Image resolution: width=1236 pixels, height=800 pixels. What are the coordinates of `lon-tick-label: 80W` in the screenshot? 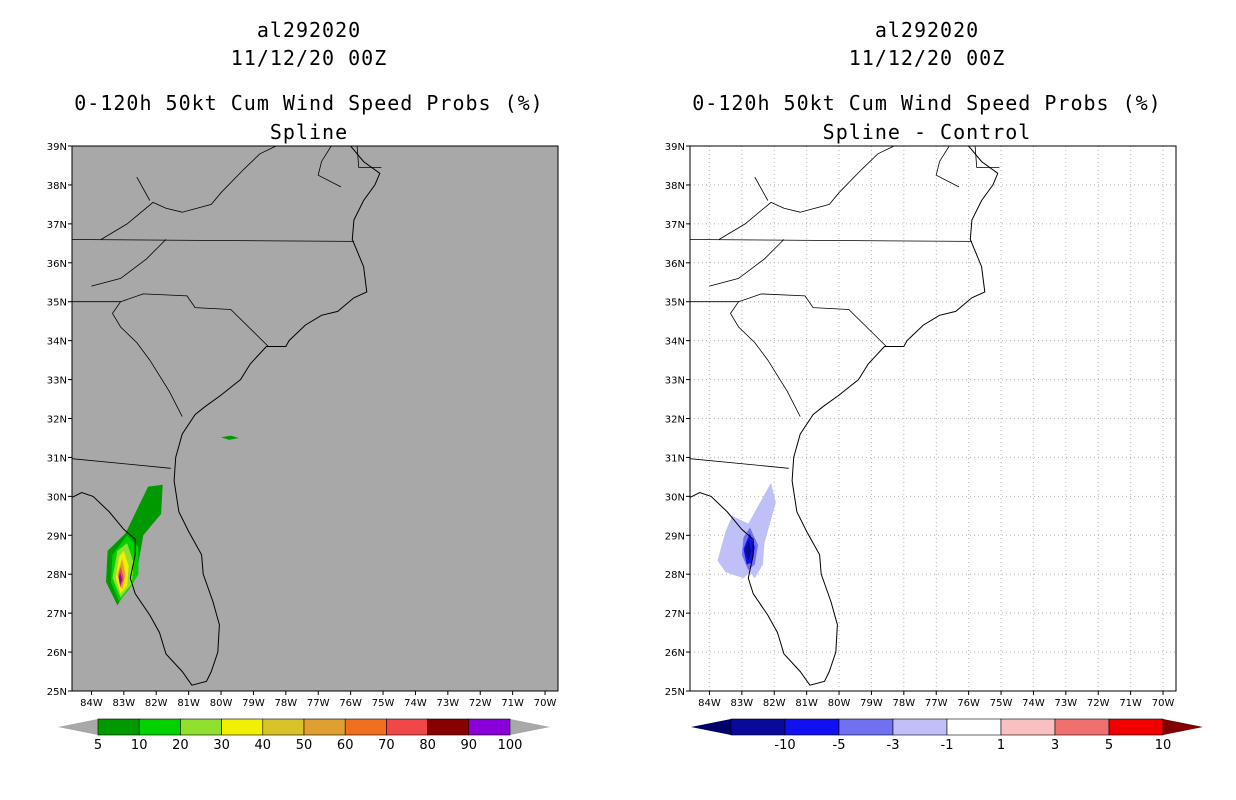 It's located at (221, 703).